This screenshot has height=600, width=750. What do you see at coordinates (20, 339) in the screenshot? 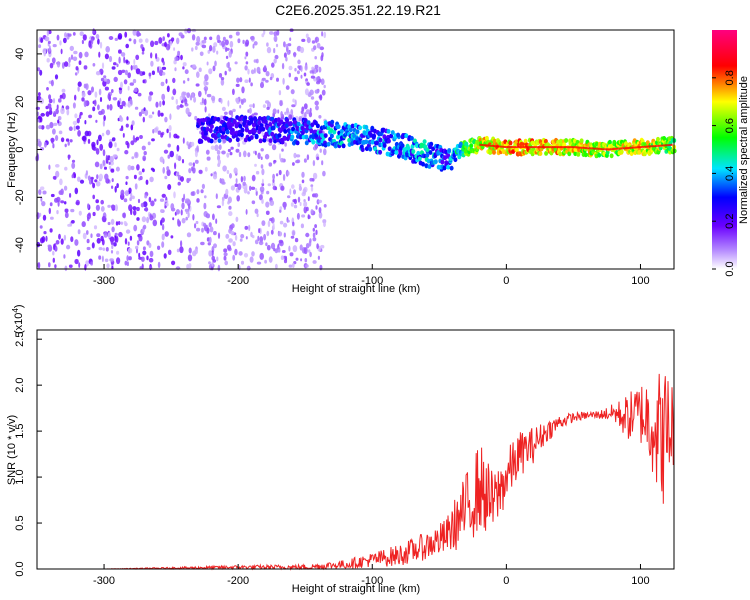
I see `snr-y-tick-label: 2.5` at bounding box center [20, 339].